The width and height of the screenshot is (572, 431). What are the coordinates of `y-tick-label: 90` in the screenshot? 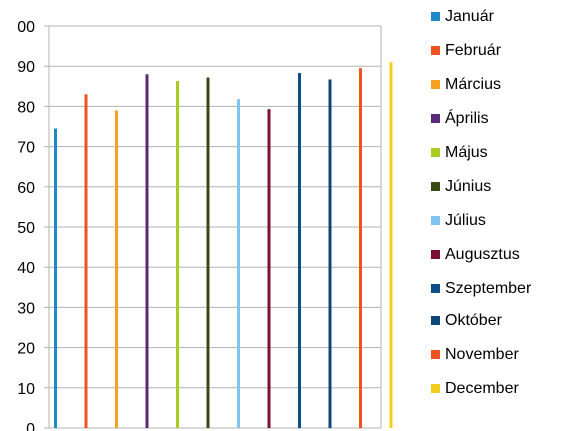 It's located at (26, 67).